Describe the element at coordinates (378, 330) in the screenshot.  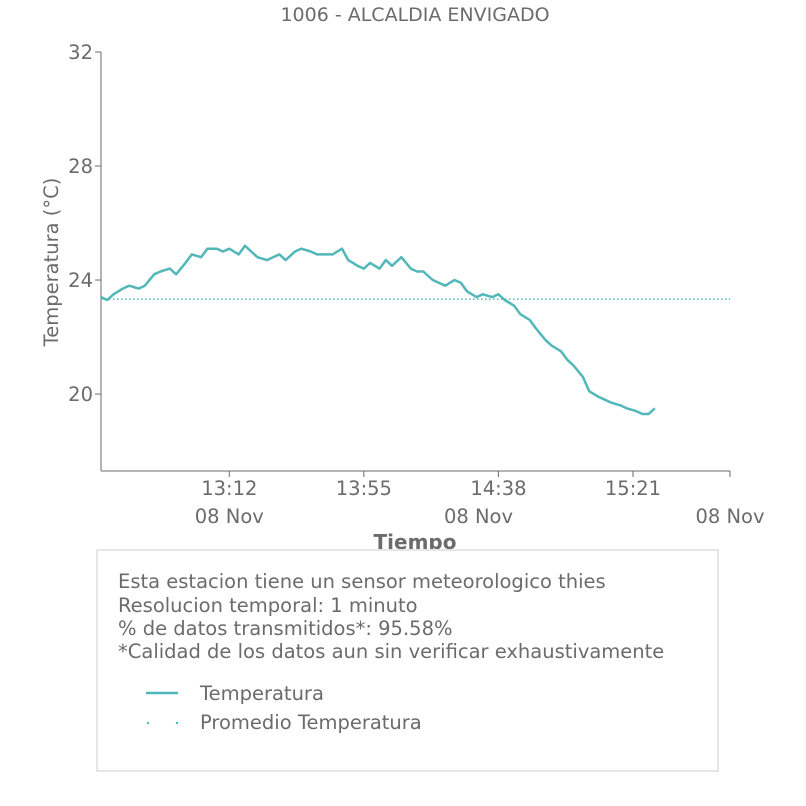
I see `temperature-series-line` at that location.